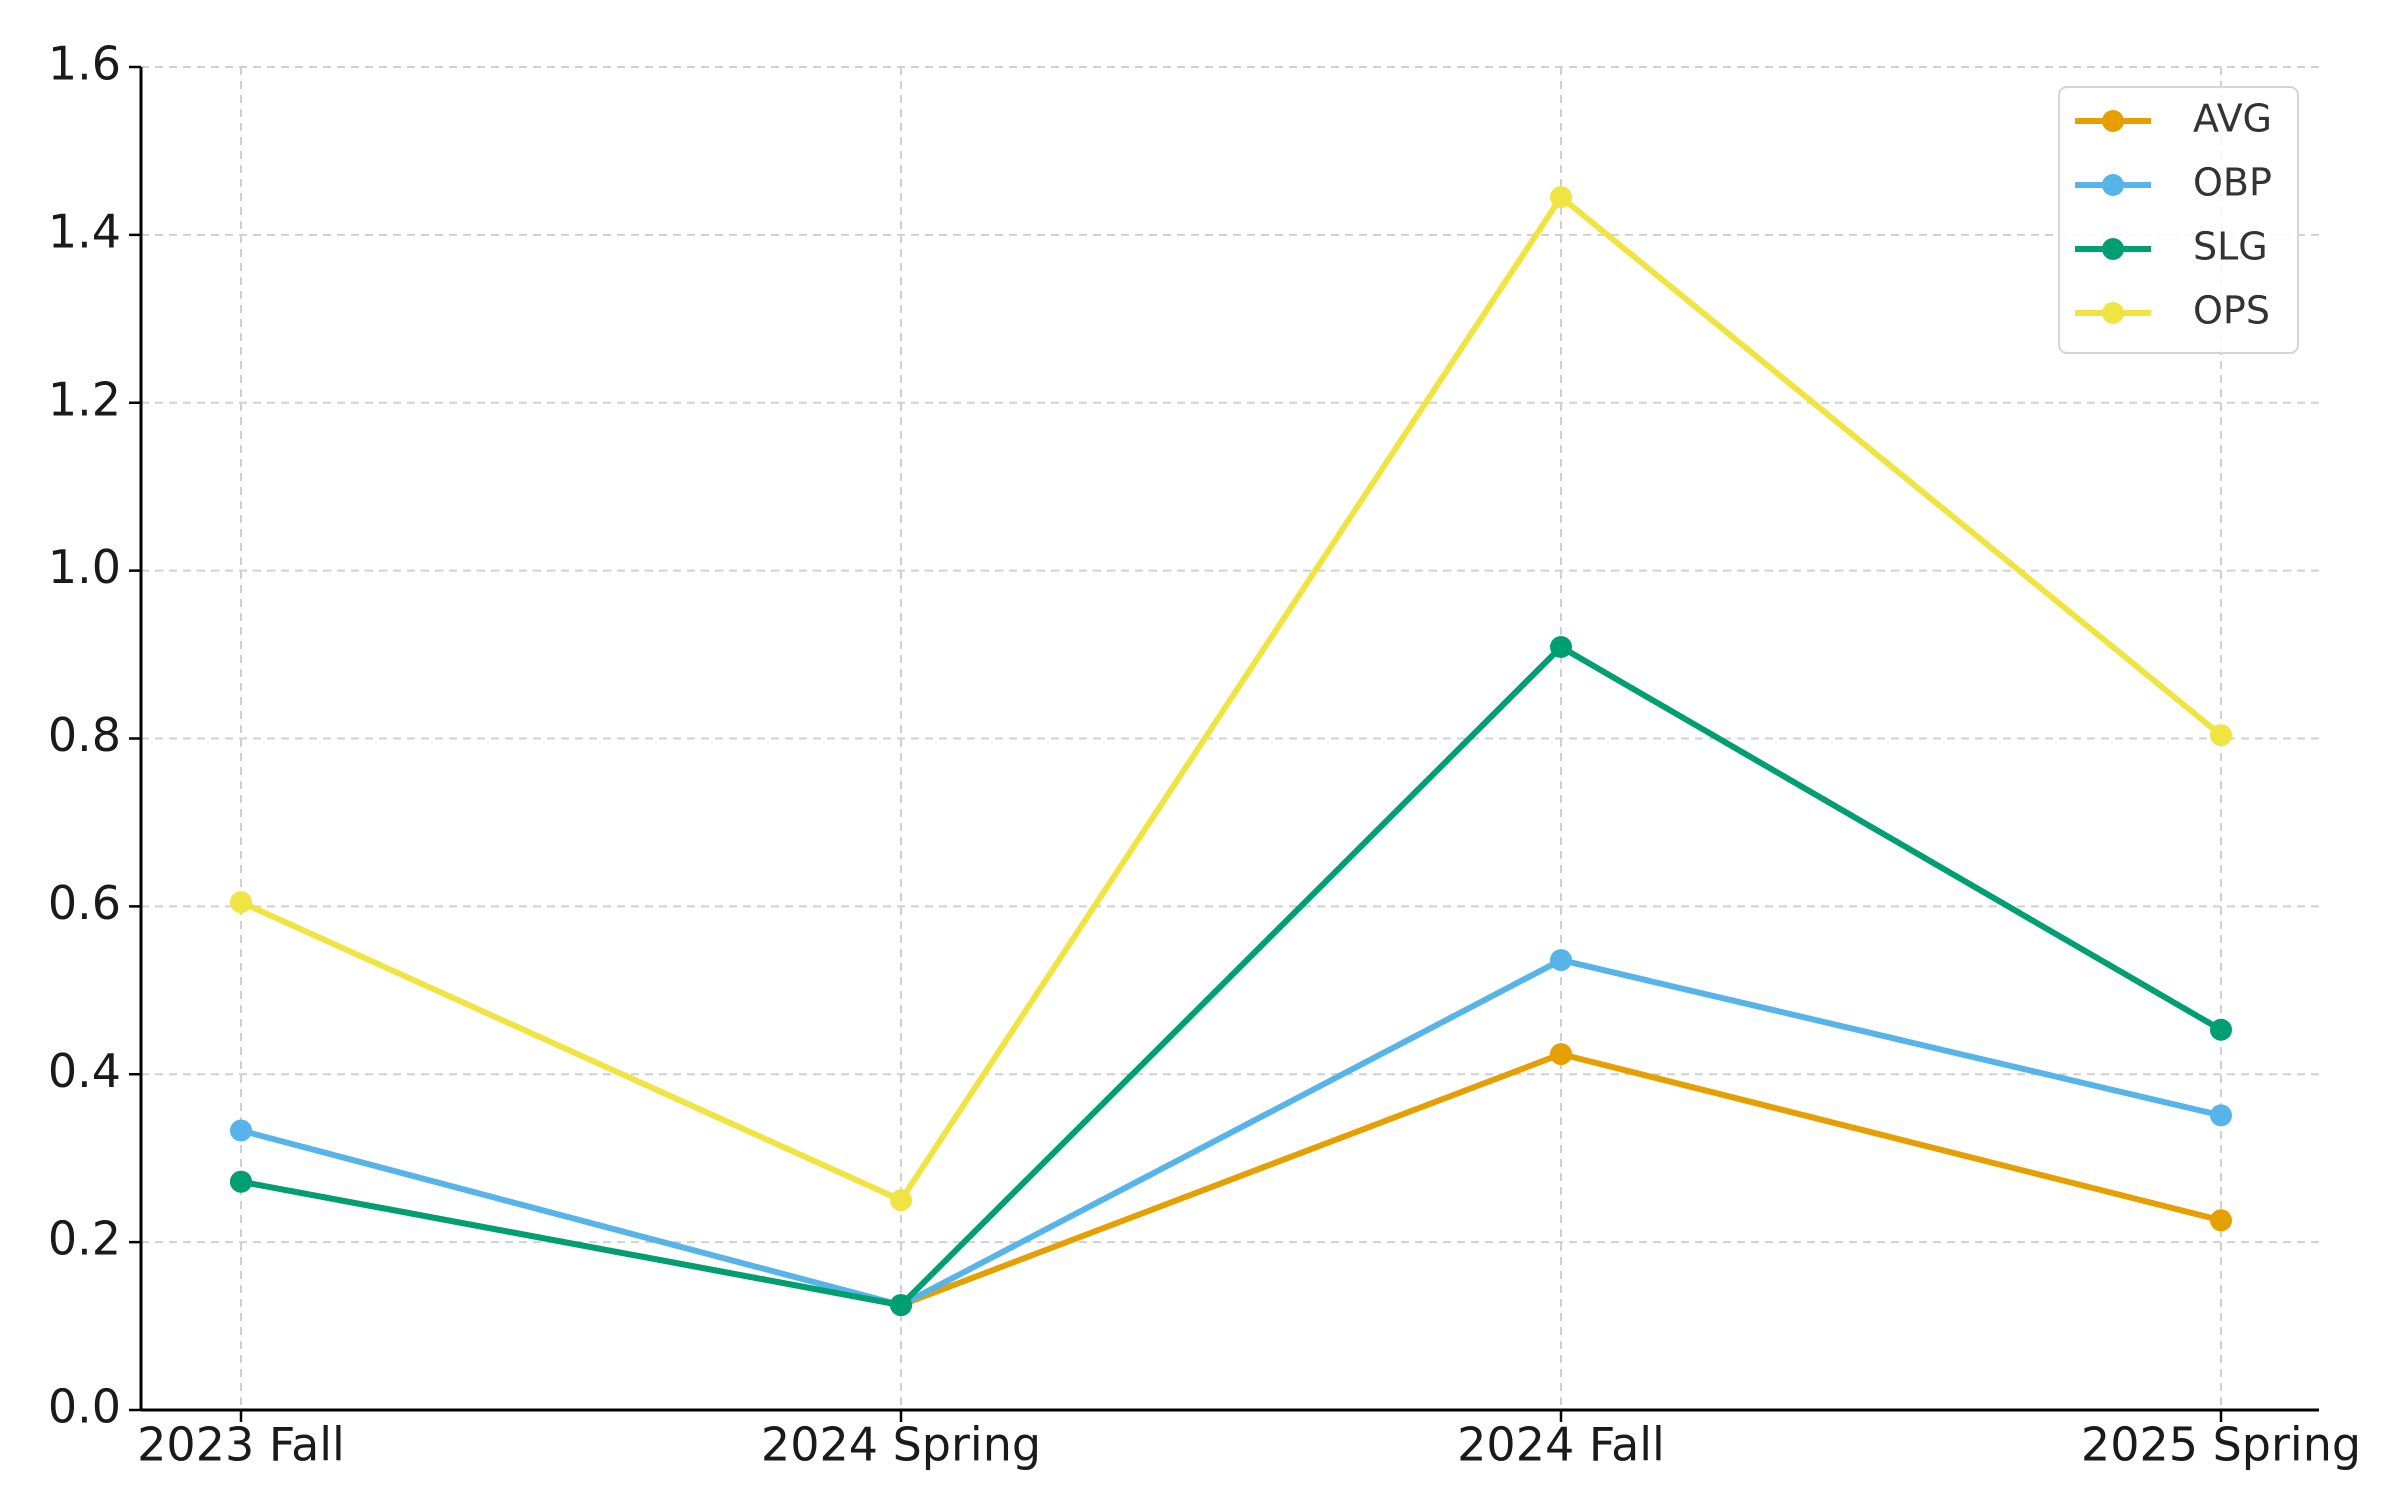 The image size is (2400, 1500). Describe the element at coordinates (84, 903) in the screenshot. I see `y-tick-label: 0.6` at that location.